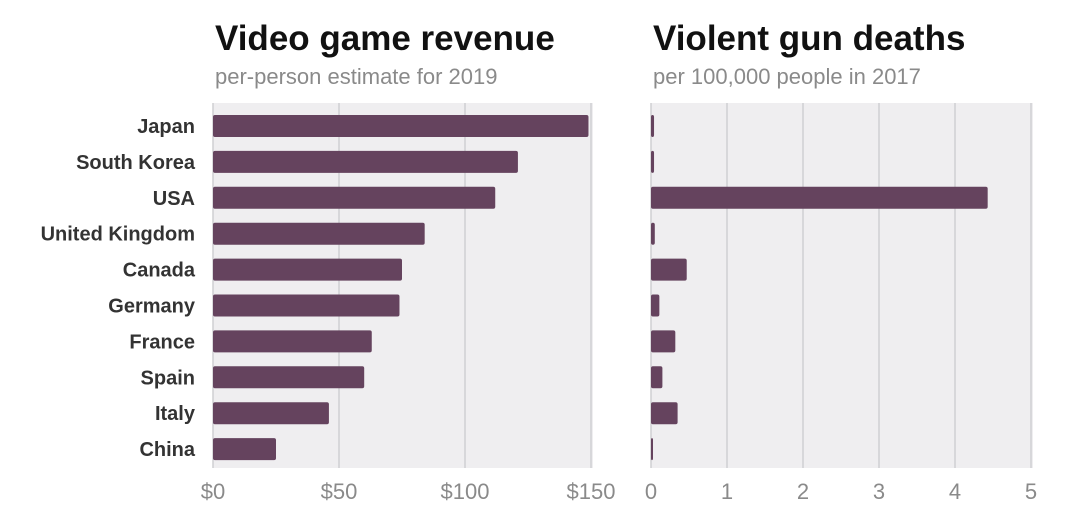  What do you see at coordinates (152, 307) in the screenshot?
I see `category-label: Germany` at bounding box center [152, 307].